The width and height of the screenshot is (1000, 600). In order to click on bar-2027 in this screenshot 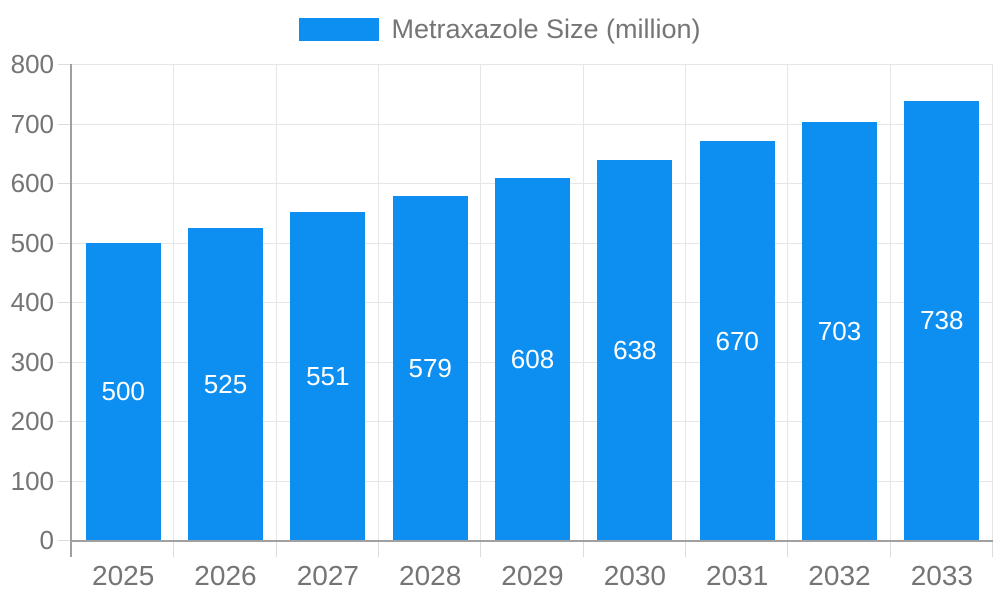, I will do `click(328, 376)`.